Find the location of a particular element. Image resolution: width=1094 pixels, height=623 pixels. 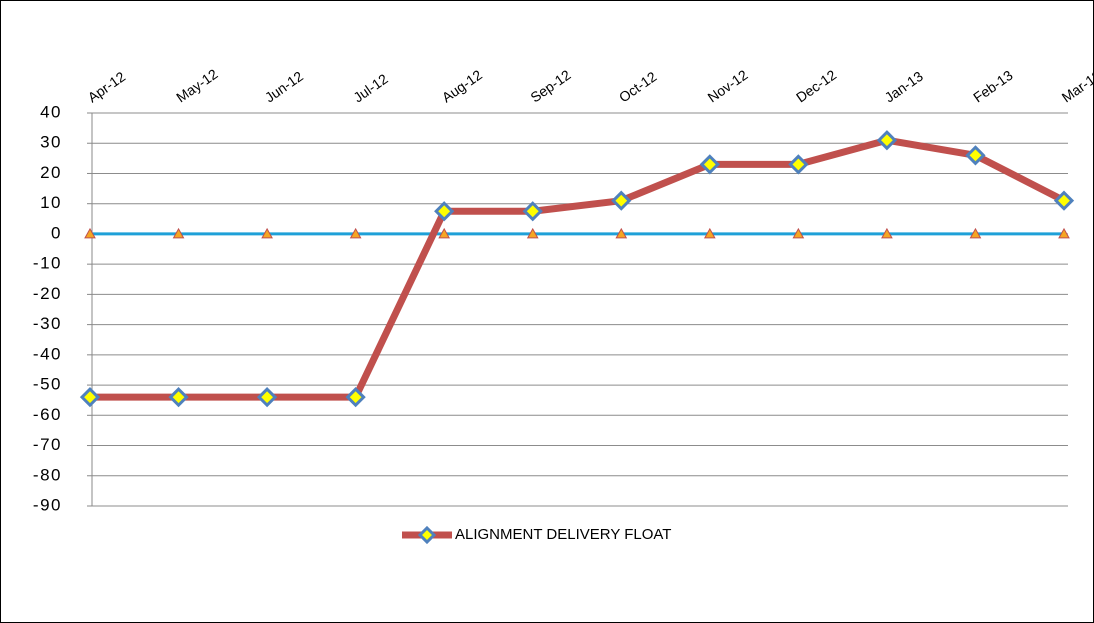

y-tick-label: -90 is located at coordinates (47, 504).